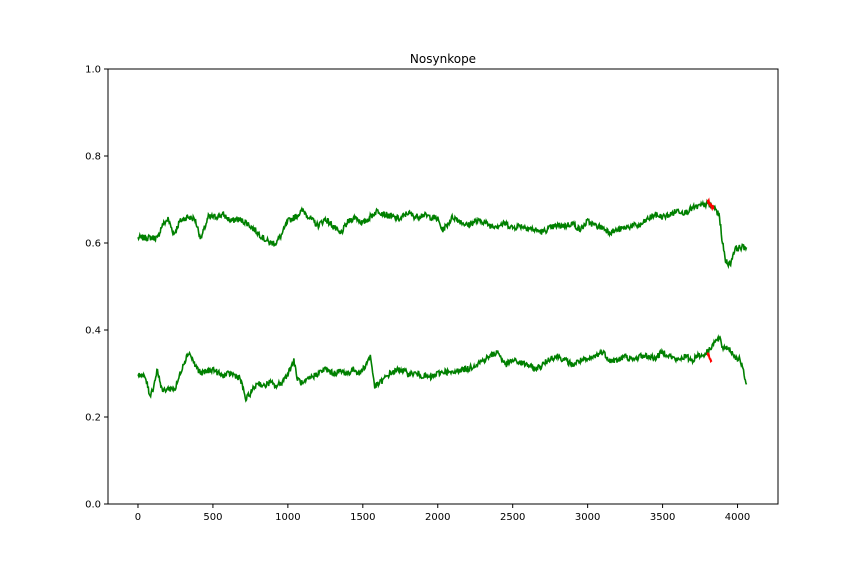  What do you see at coordinates (96, 288) in the screenshot?
I see `y-axis: 0.0 0.2 0.4 0.6 0.8 1.0` at bounding box center [96, 288].